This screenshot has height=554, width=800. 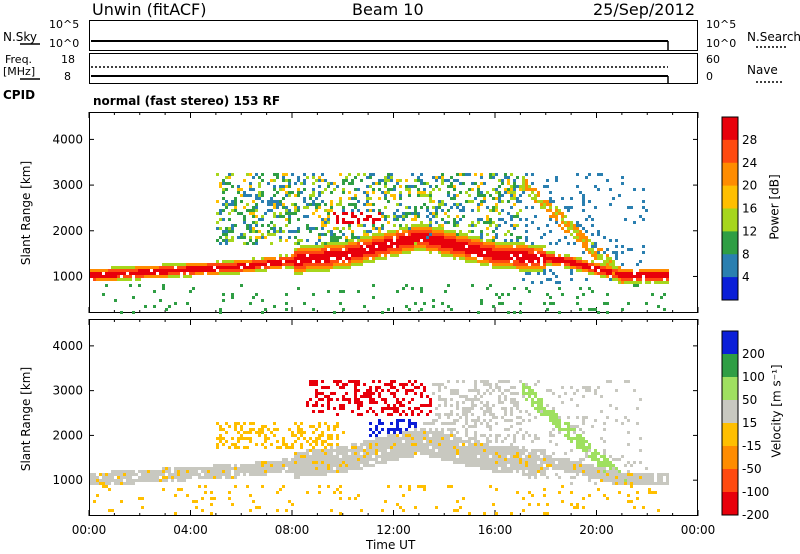 What do you see at coordinates (19, 59) in the screenshot?
I see `freq-label-1: Freq.` at bounding box center [19, 59].